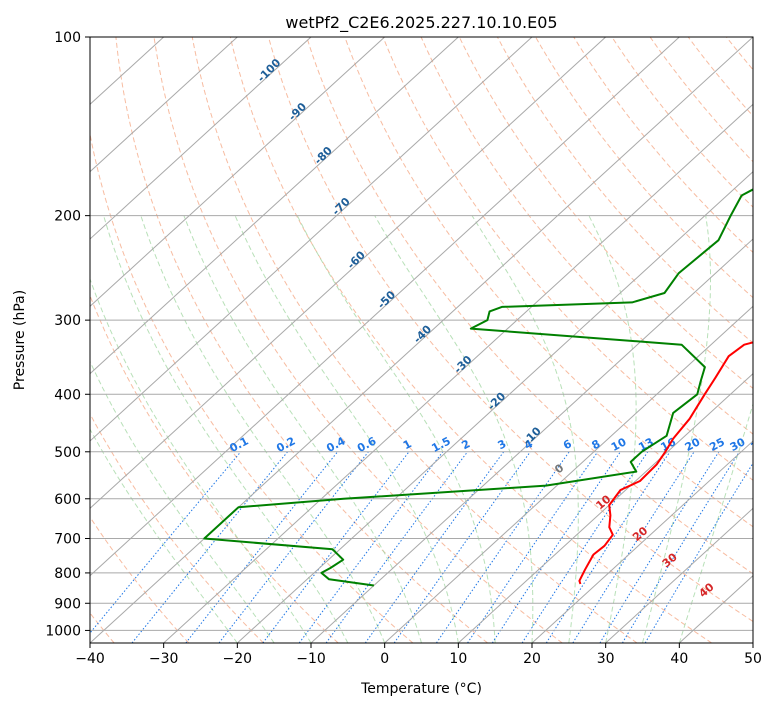  Describe the element at coordinates (693, 444) in the screenshot. I see `mixing-ratio-label: 20` at that location.